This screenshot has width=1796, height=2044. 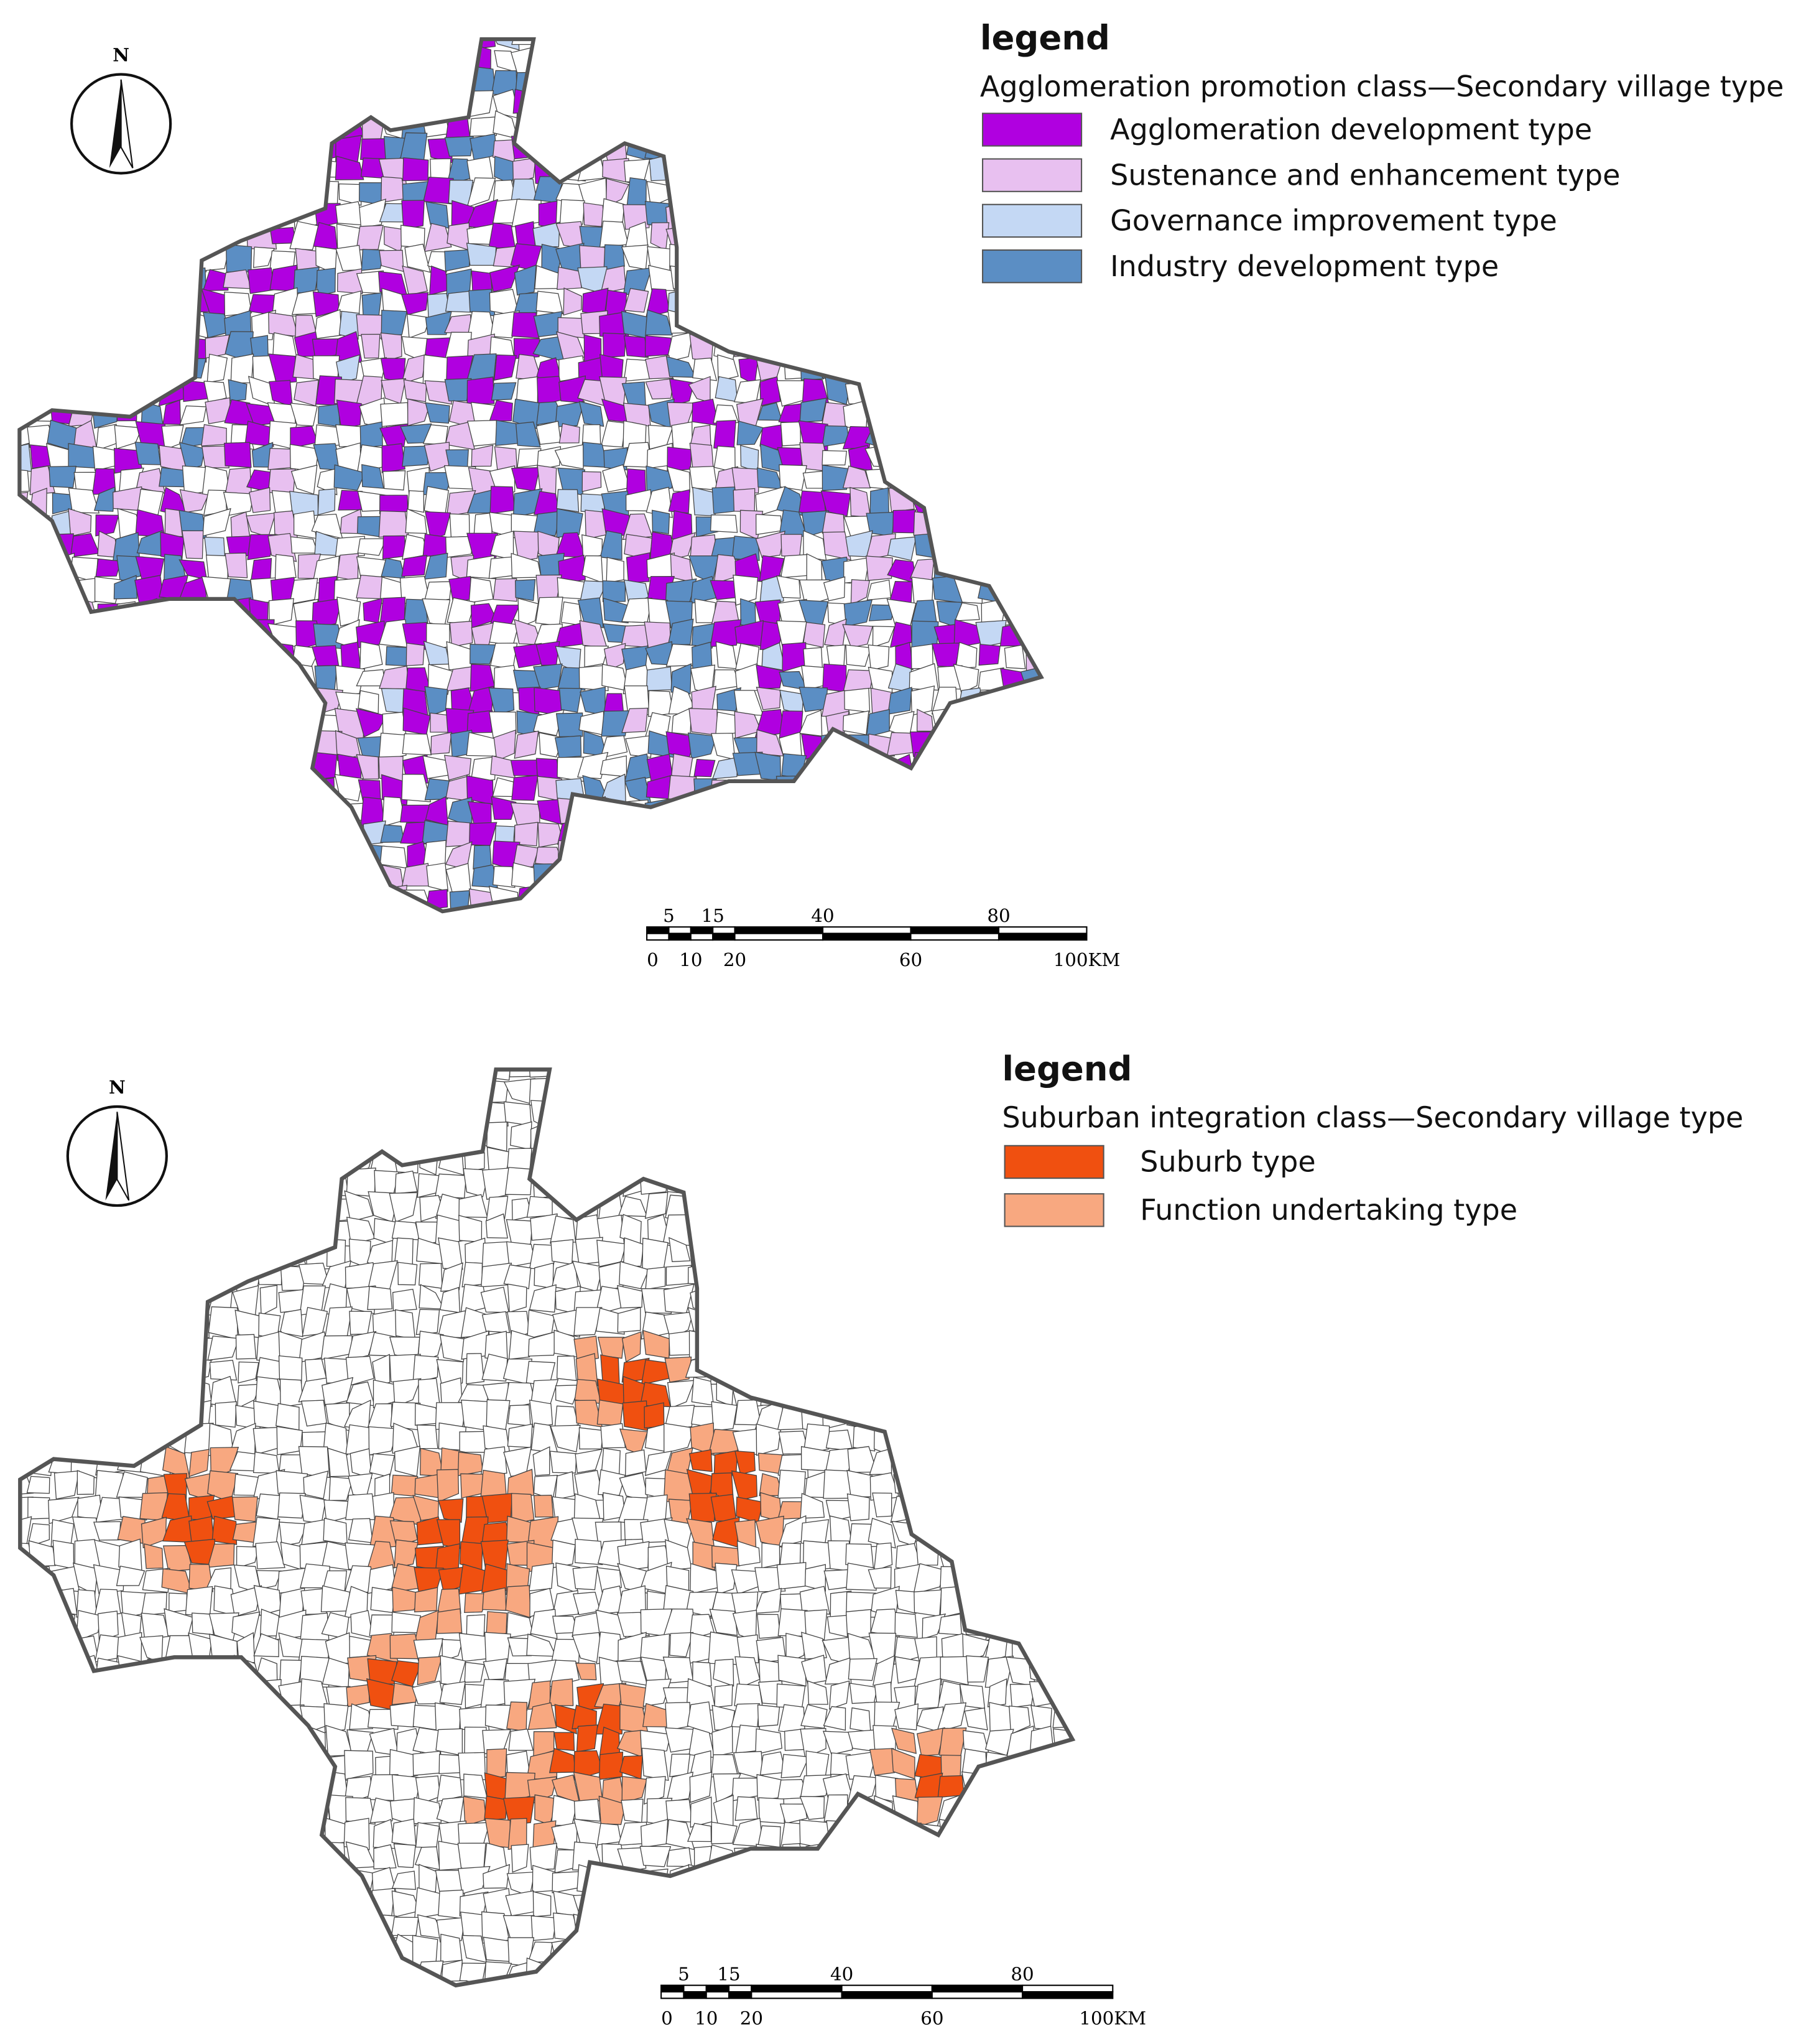 I want to click on scale-label: 20, so click(x=734, y=960).